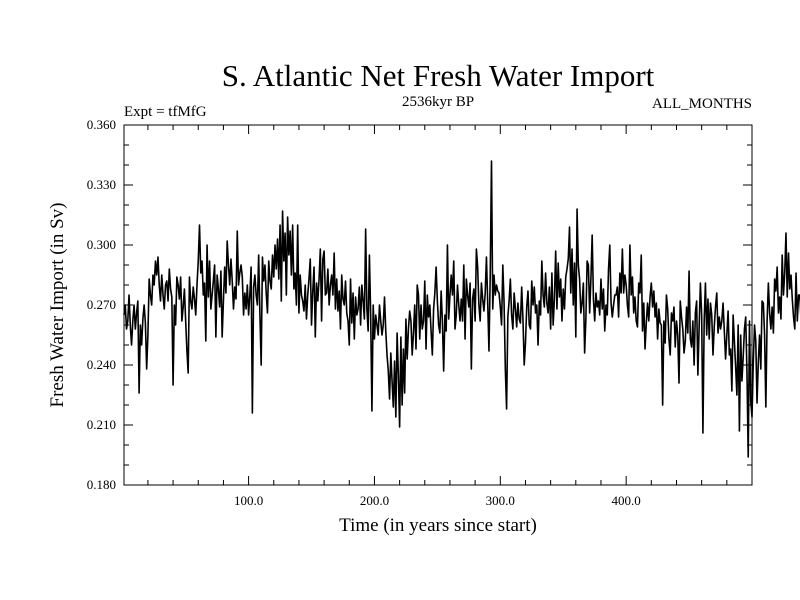 This screenshot has height=600, width=800. Describe the element at coordinates (101, 364) in the screenshot. I see `y-tick-label: 0.240` at that location.